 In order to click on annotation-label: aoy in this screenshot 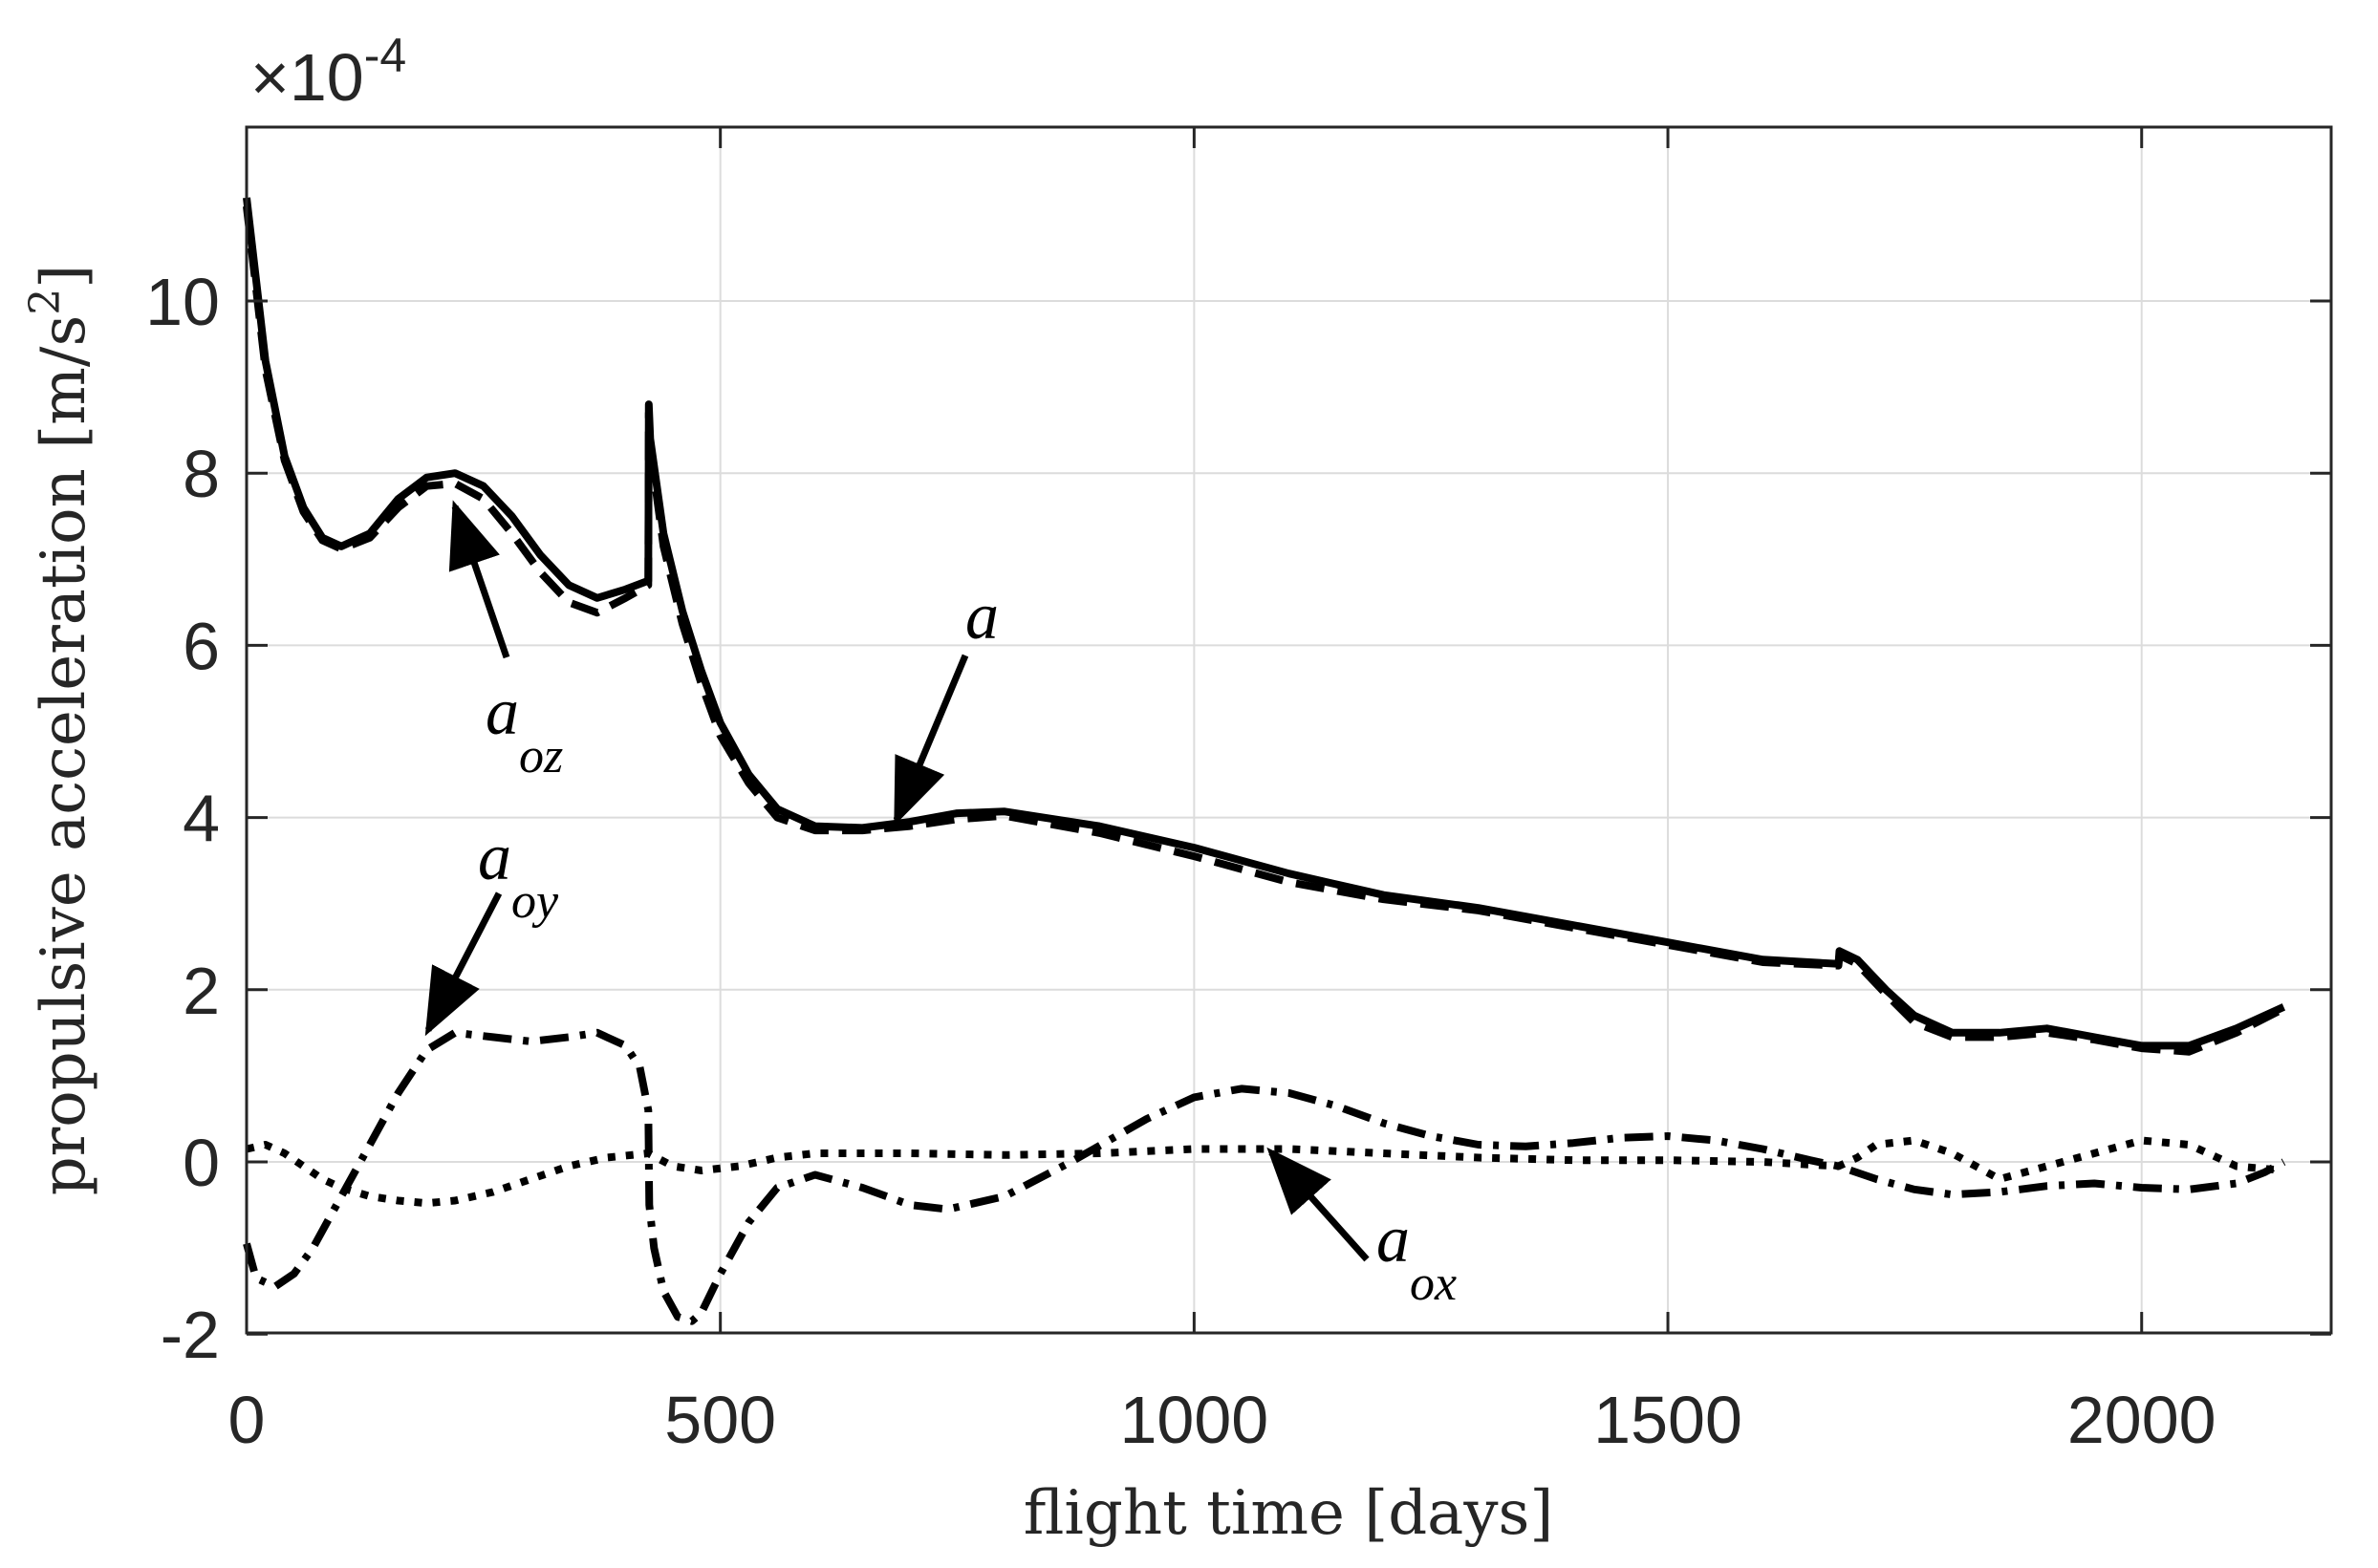, I will do `click(519, 875)`.